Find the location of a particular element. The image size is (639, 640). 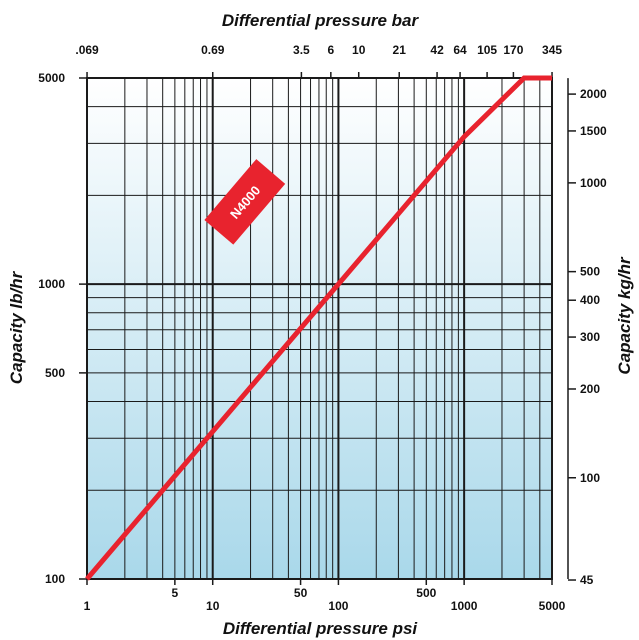

y-tick-label: 100 is located at coordinates (55, 579).